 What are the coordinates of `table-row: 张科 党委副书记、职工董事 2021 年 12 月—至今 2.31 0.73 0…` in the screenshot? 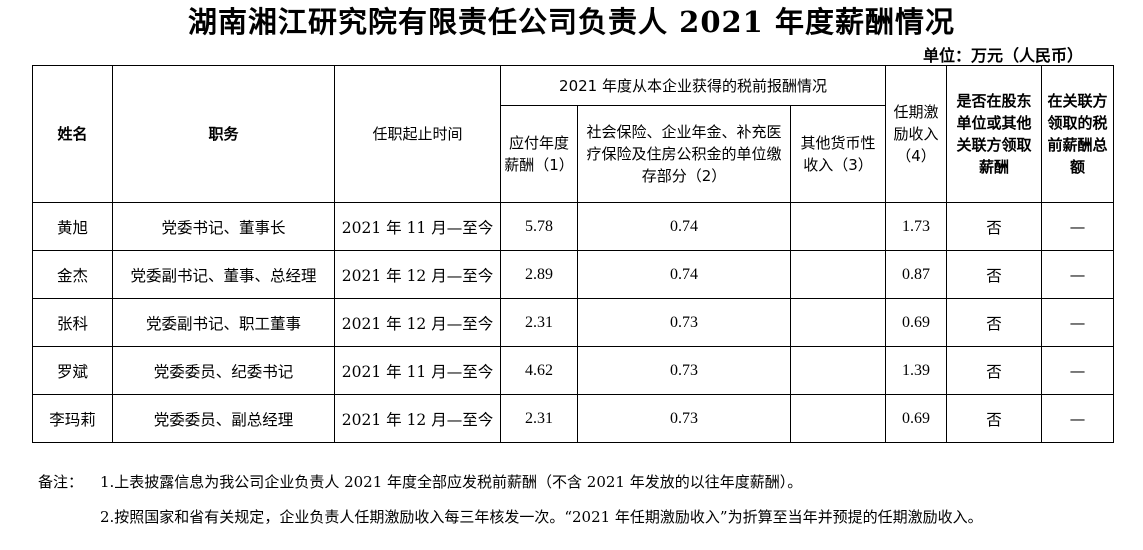 It's located at (573, 322).